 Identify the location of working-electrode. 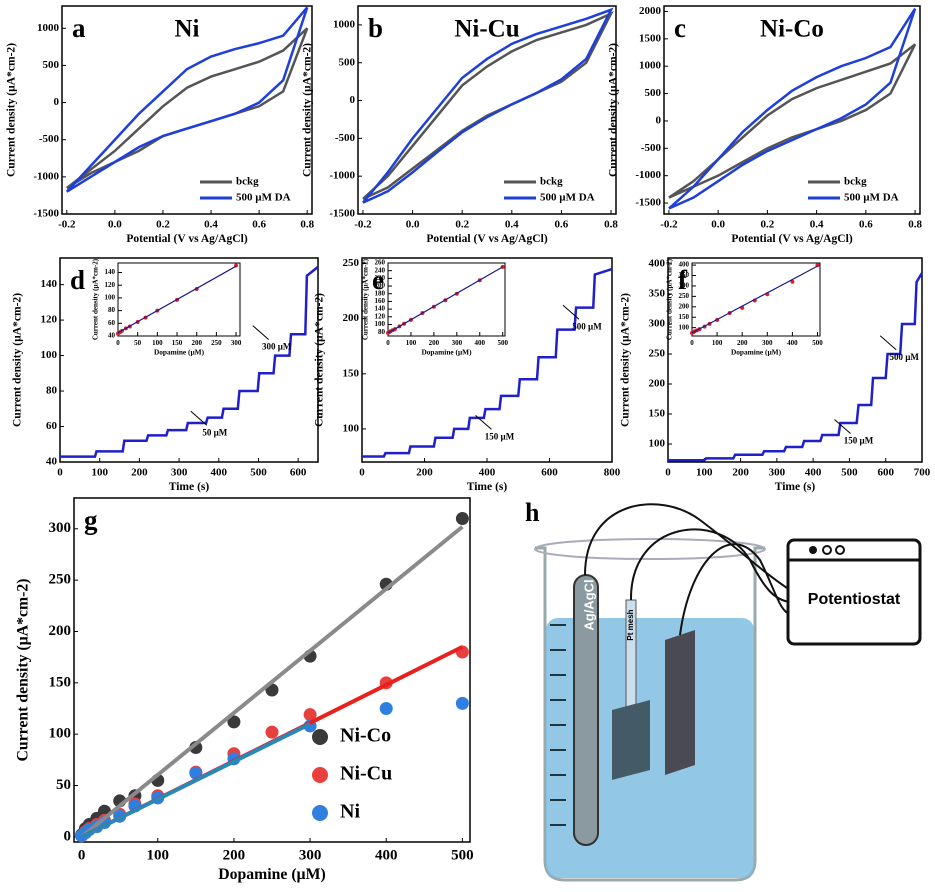
(680, 702).